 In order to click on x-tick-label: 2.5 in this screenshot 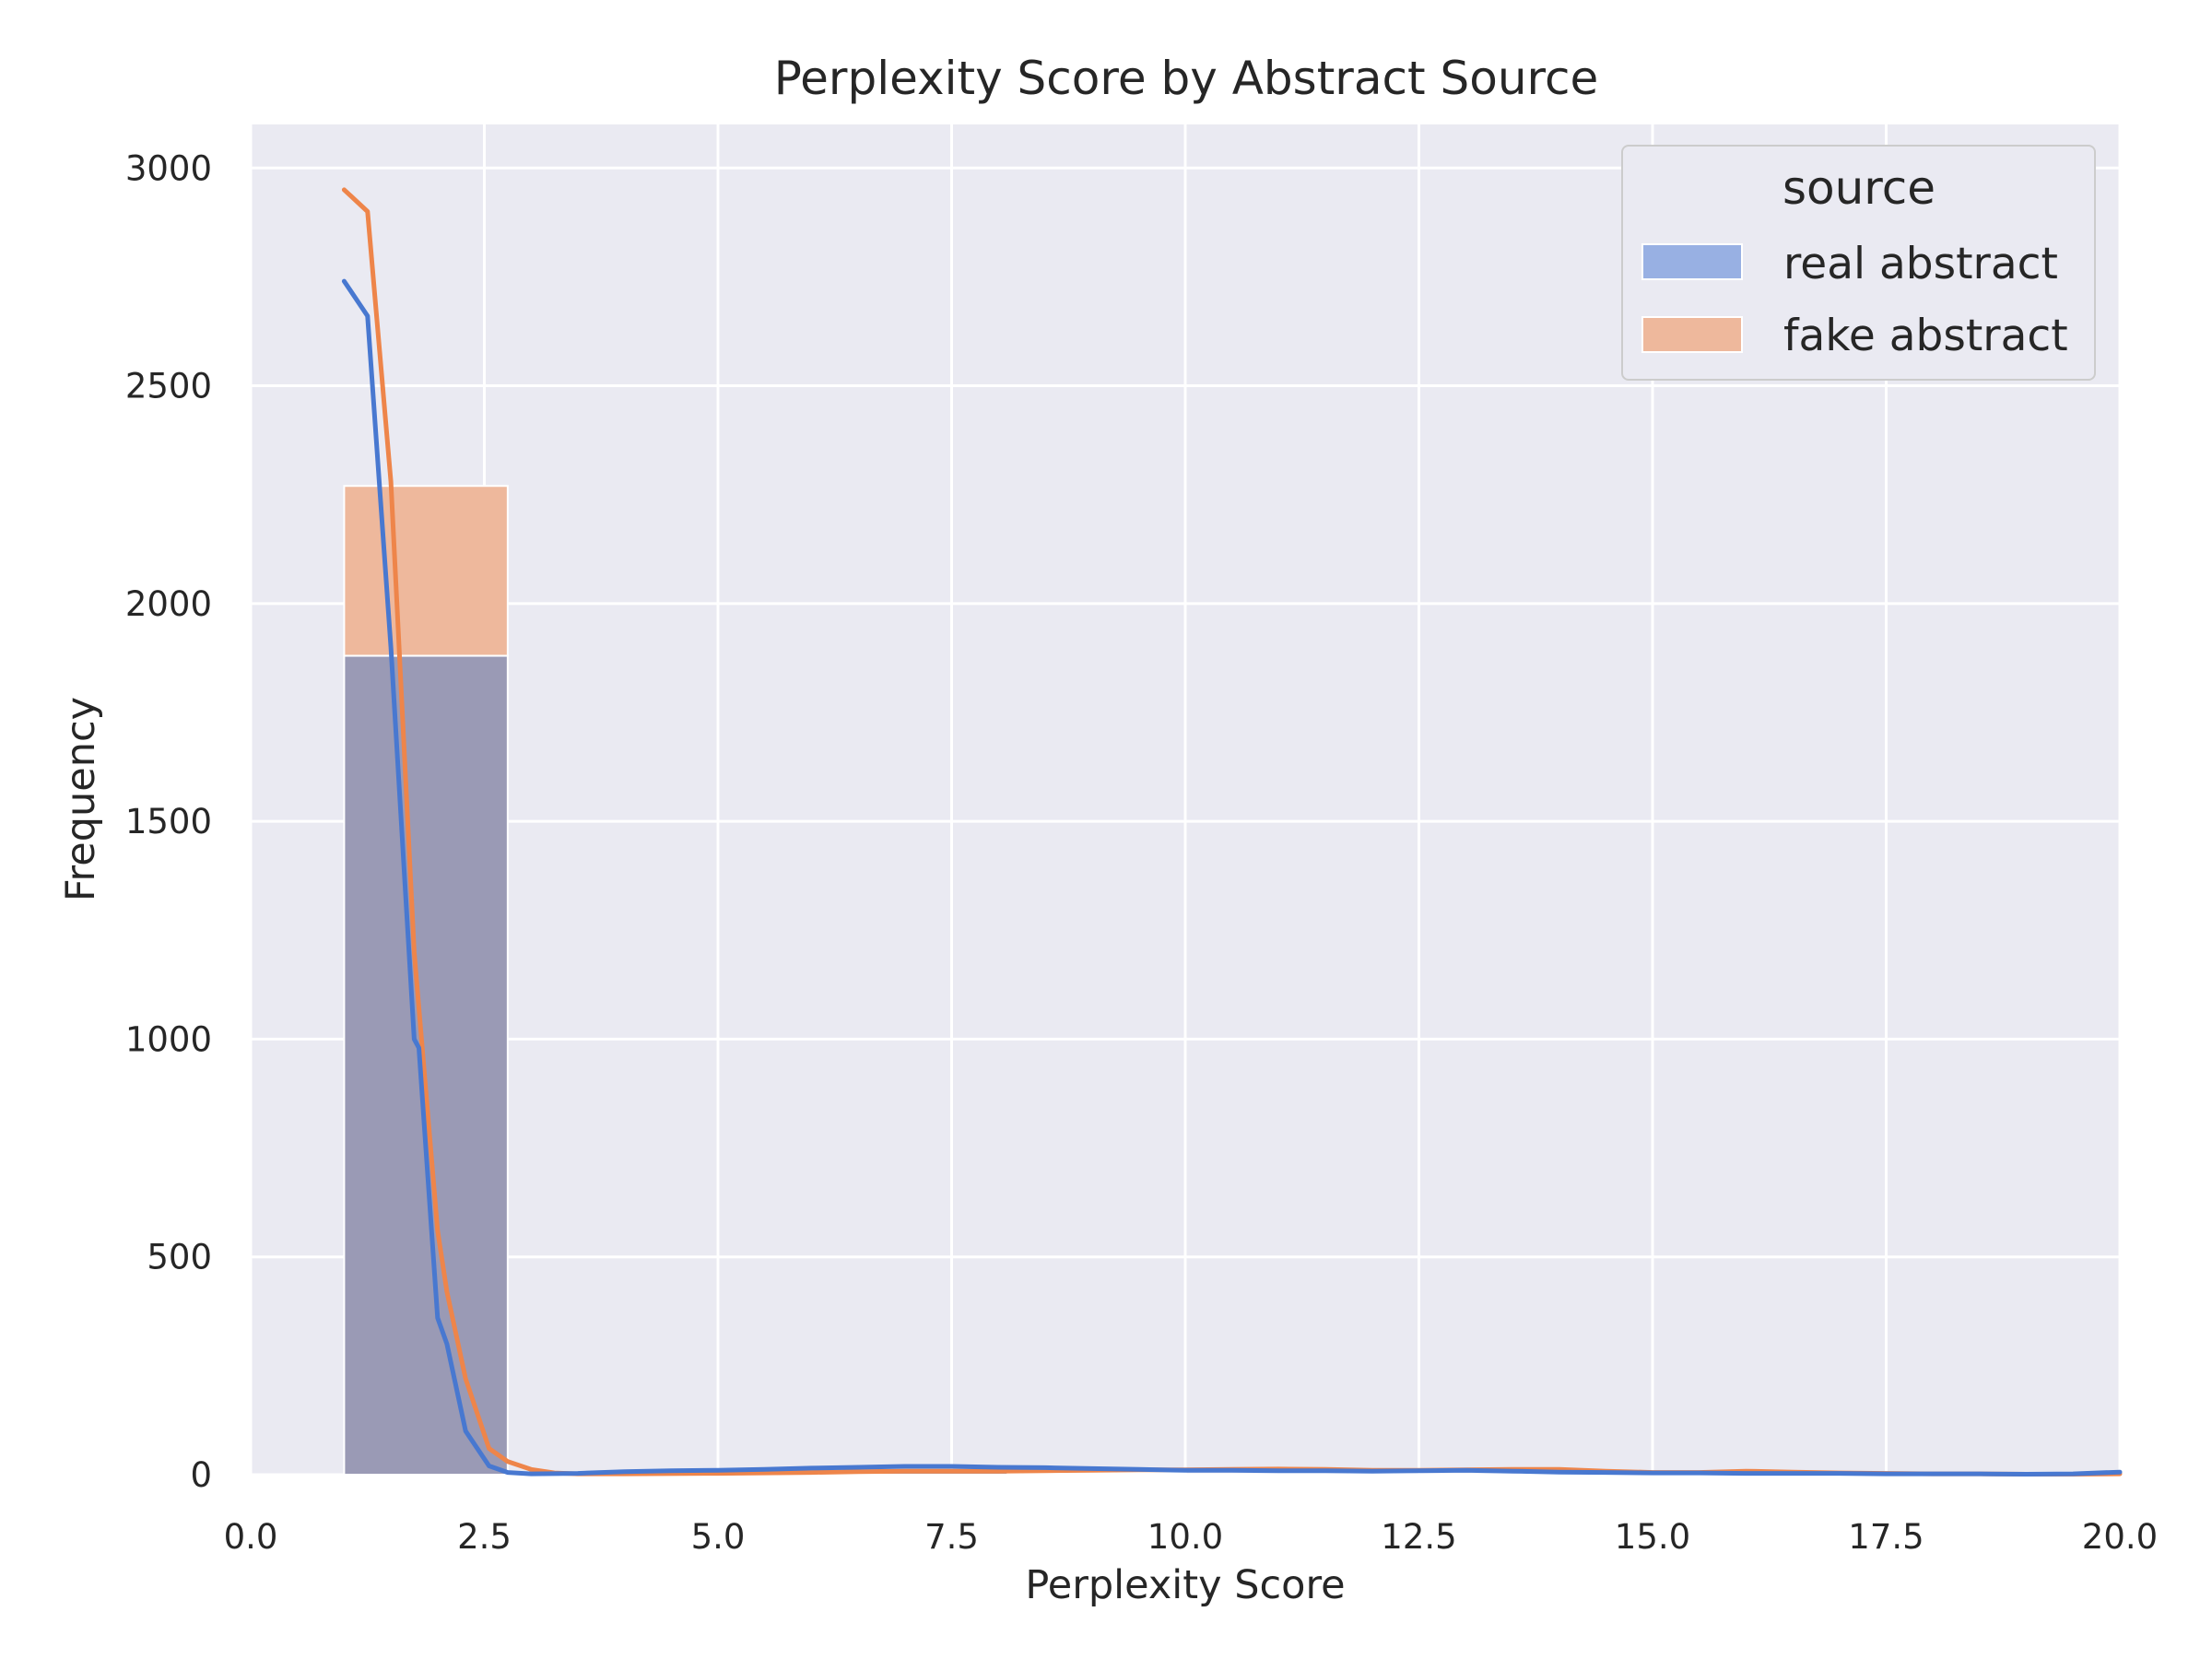, I will do `click(484, 1537)`.